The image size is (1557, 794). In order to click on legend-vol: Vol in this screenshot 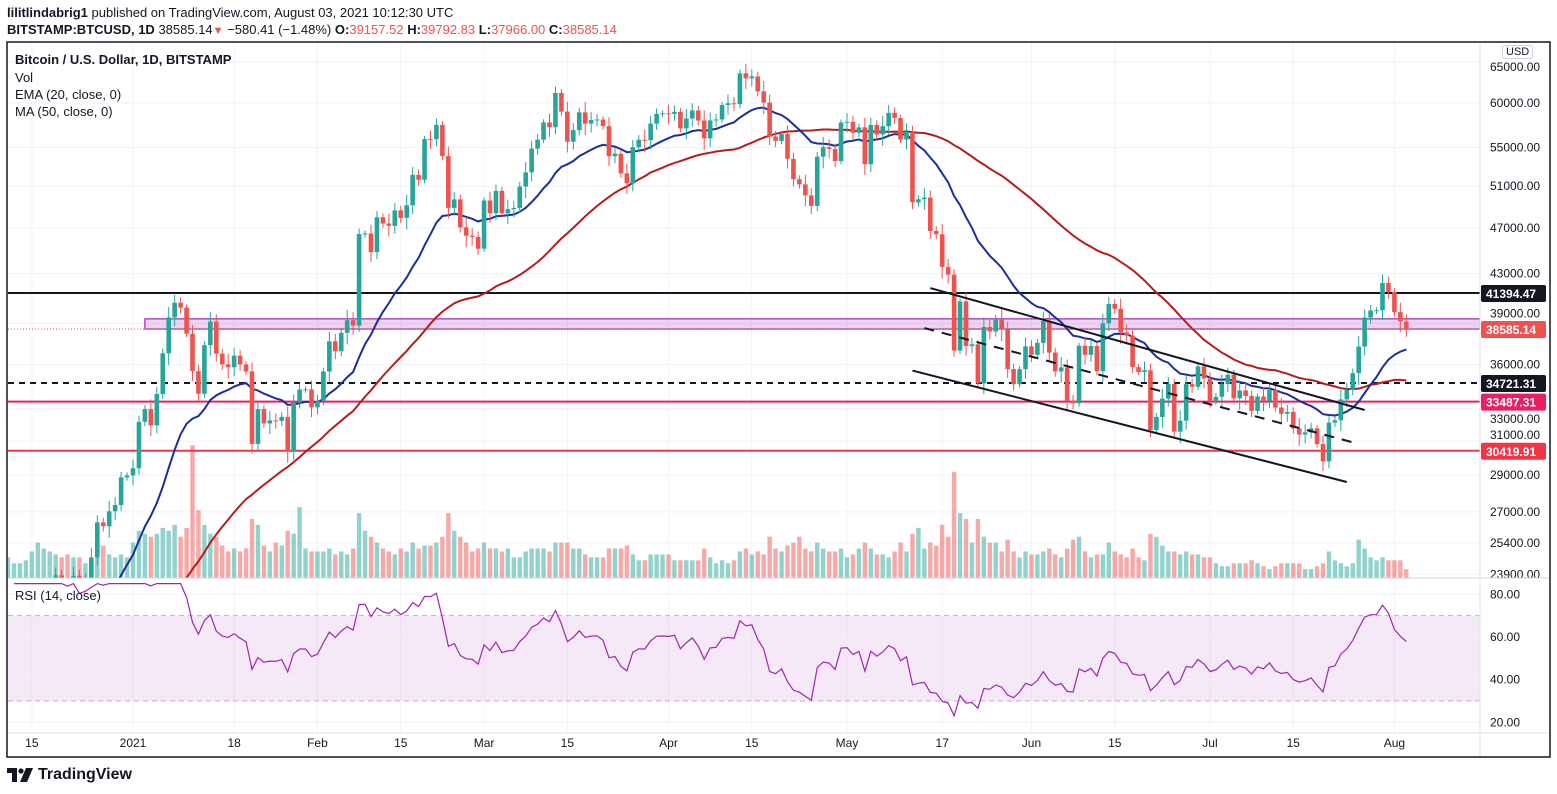, I will do `click(24, 77)`.